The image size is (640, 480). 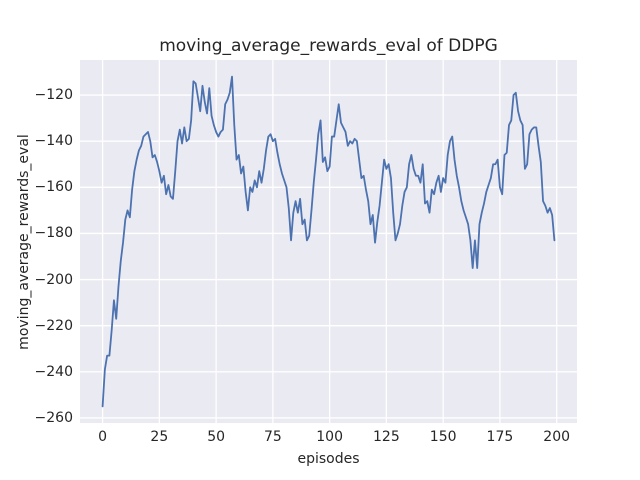 I want to click on x-axis-label: episodes, so click(x=328, y=459).